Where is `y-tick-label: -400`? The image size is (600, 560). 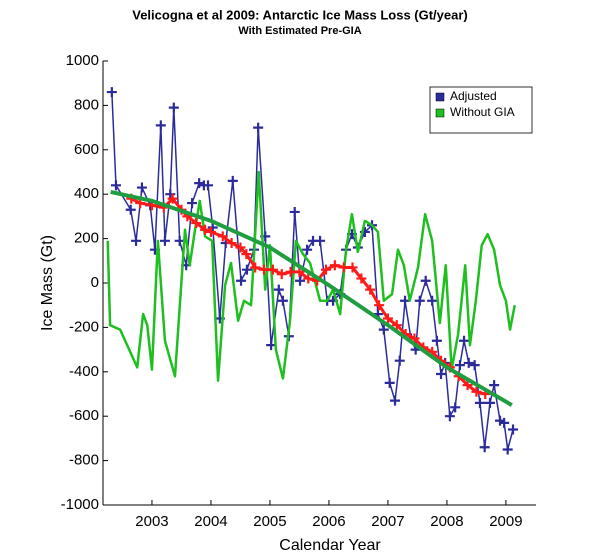
y-tick-label: -400 is located at coordinates (84, 371).